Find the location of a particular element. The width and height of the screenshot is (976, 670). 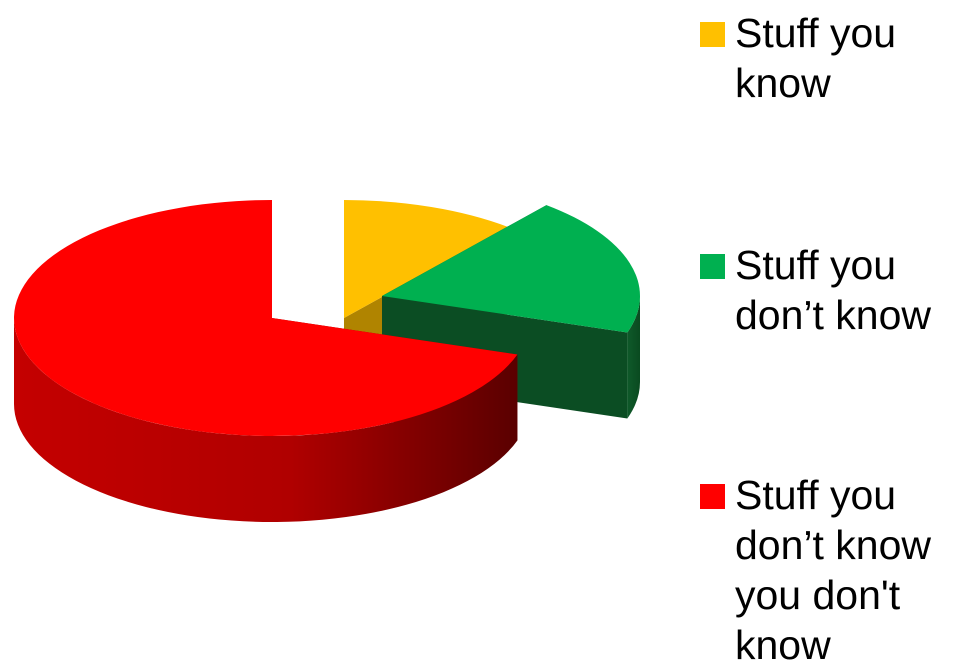

legend-item-stuff-you-dont-know-you-dont-know: Stuff you don’t know you don't know is located at coordinates (838, 570).